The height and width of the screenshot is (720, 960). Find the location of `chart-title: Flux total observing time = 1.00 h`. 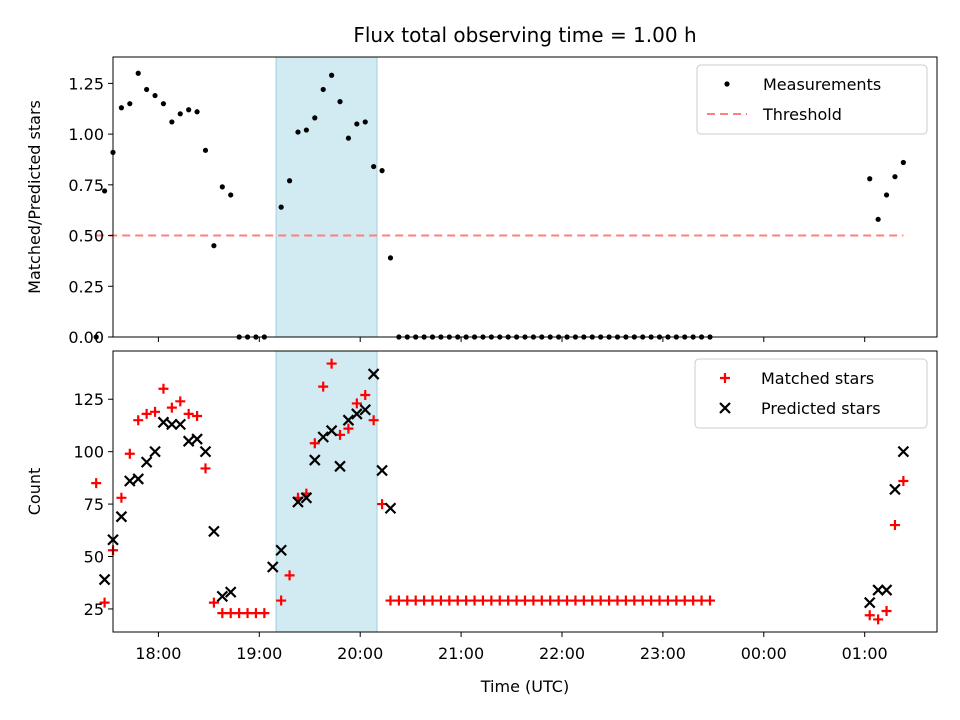

chart-title: Flux total observing time = 1.00 h is located at coordinates (524, 35).